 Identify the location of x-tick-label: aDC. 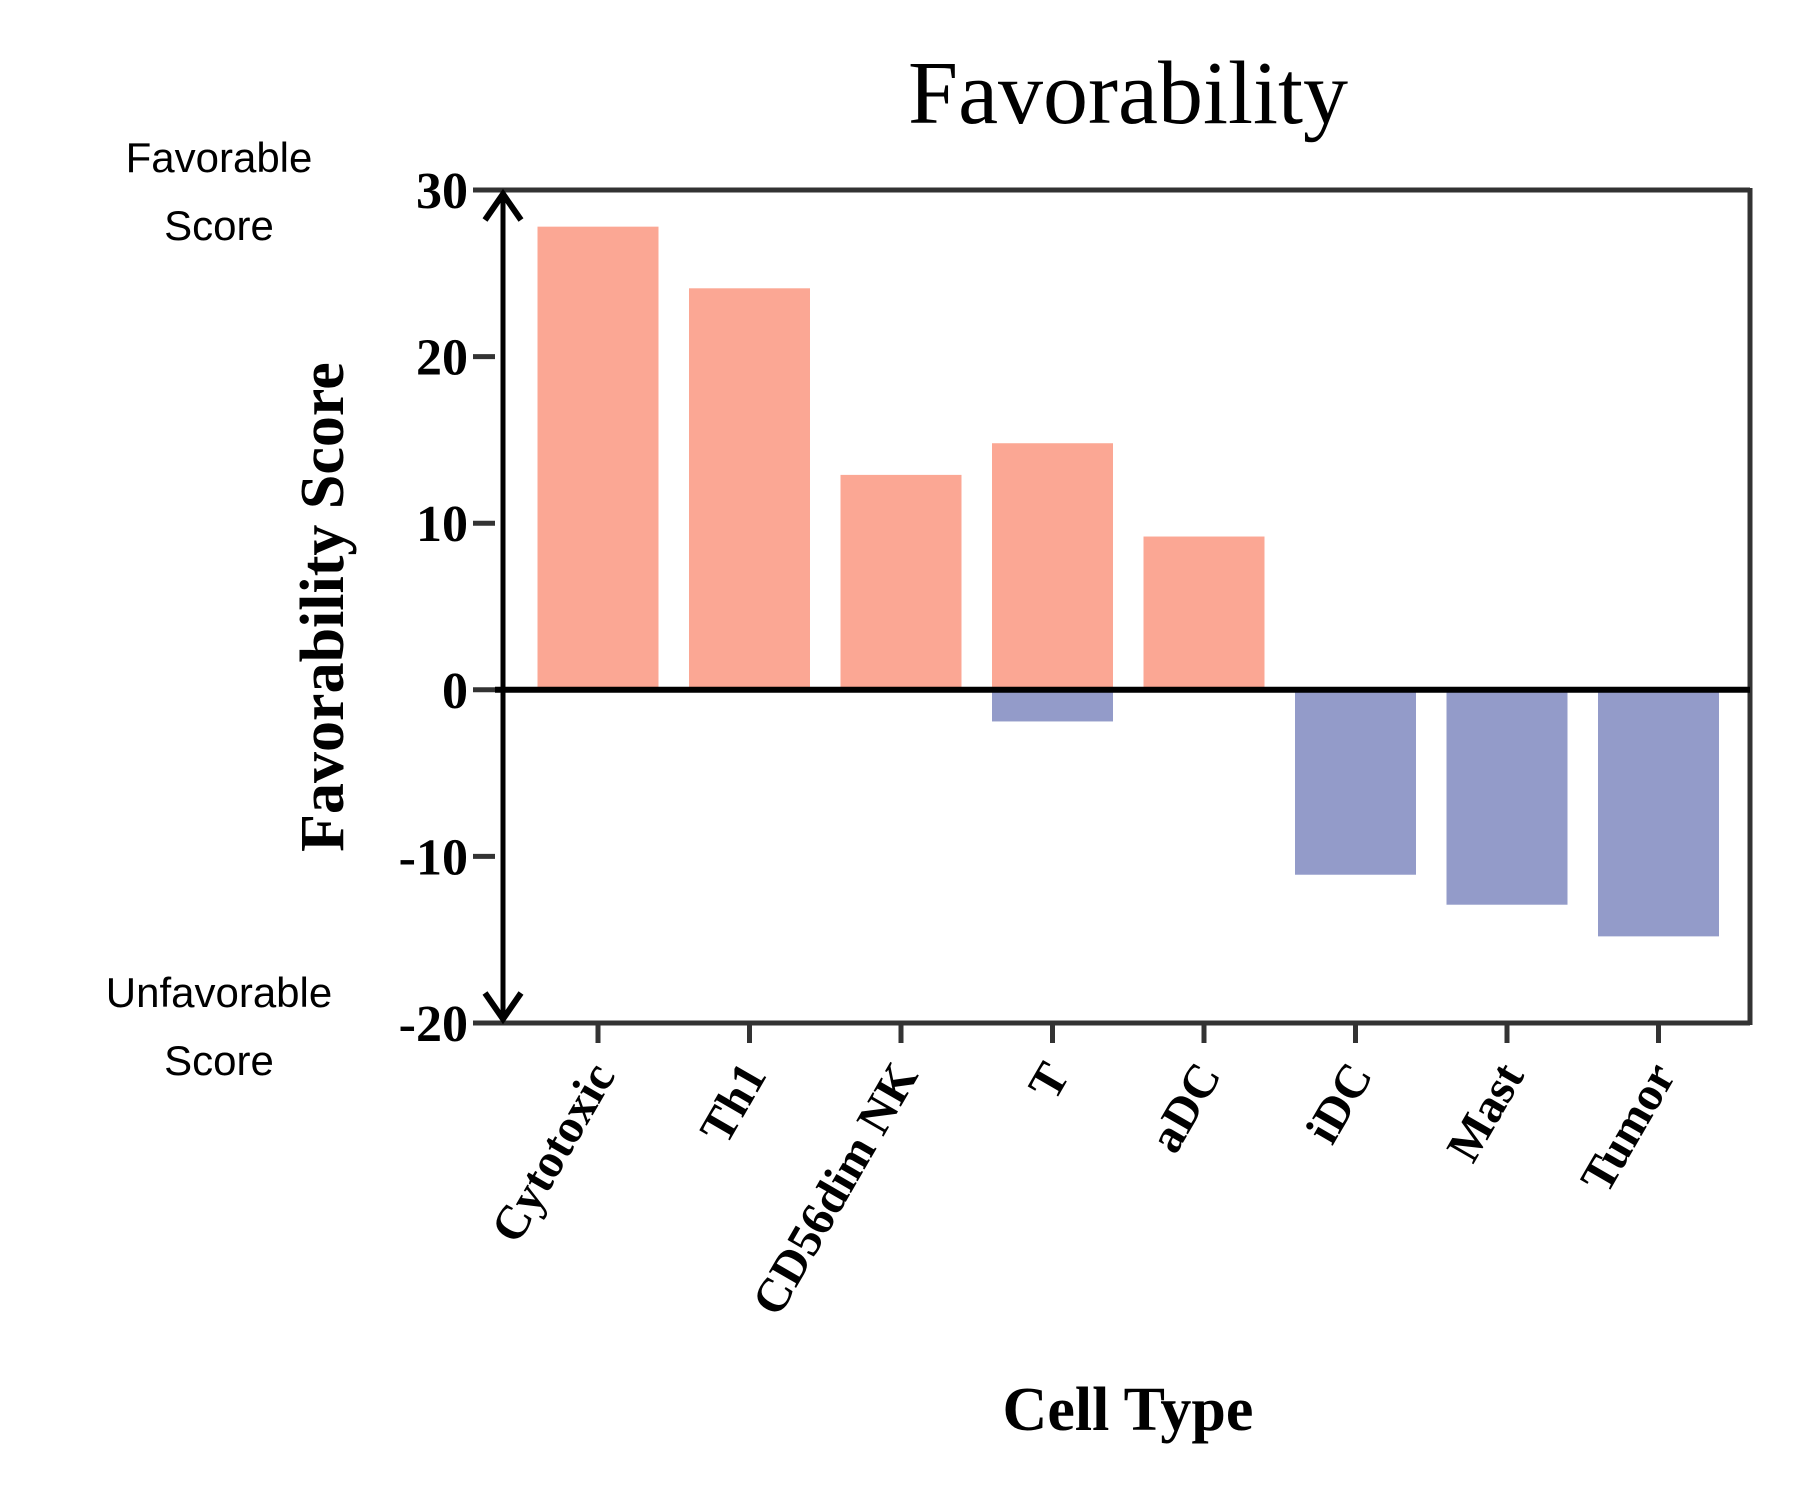
(1185, 1107).